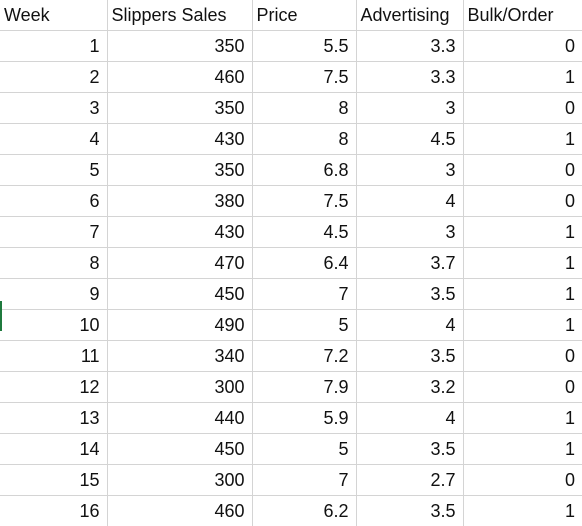 The image size is (582, 526). What do you see at coordinates (53, 449) in the screenshot?
I see `cell-week: 14` at bounding box center [53, 449].